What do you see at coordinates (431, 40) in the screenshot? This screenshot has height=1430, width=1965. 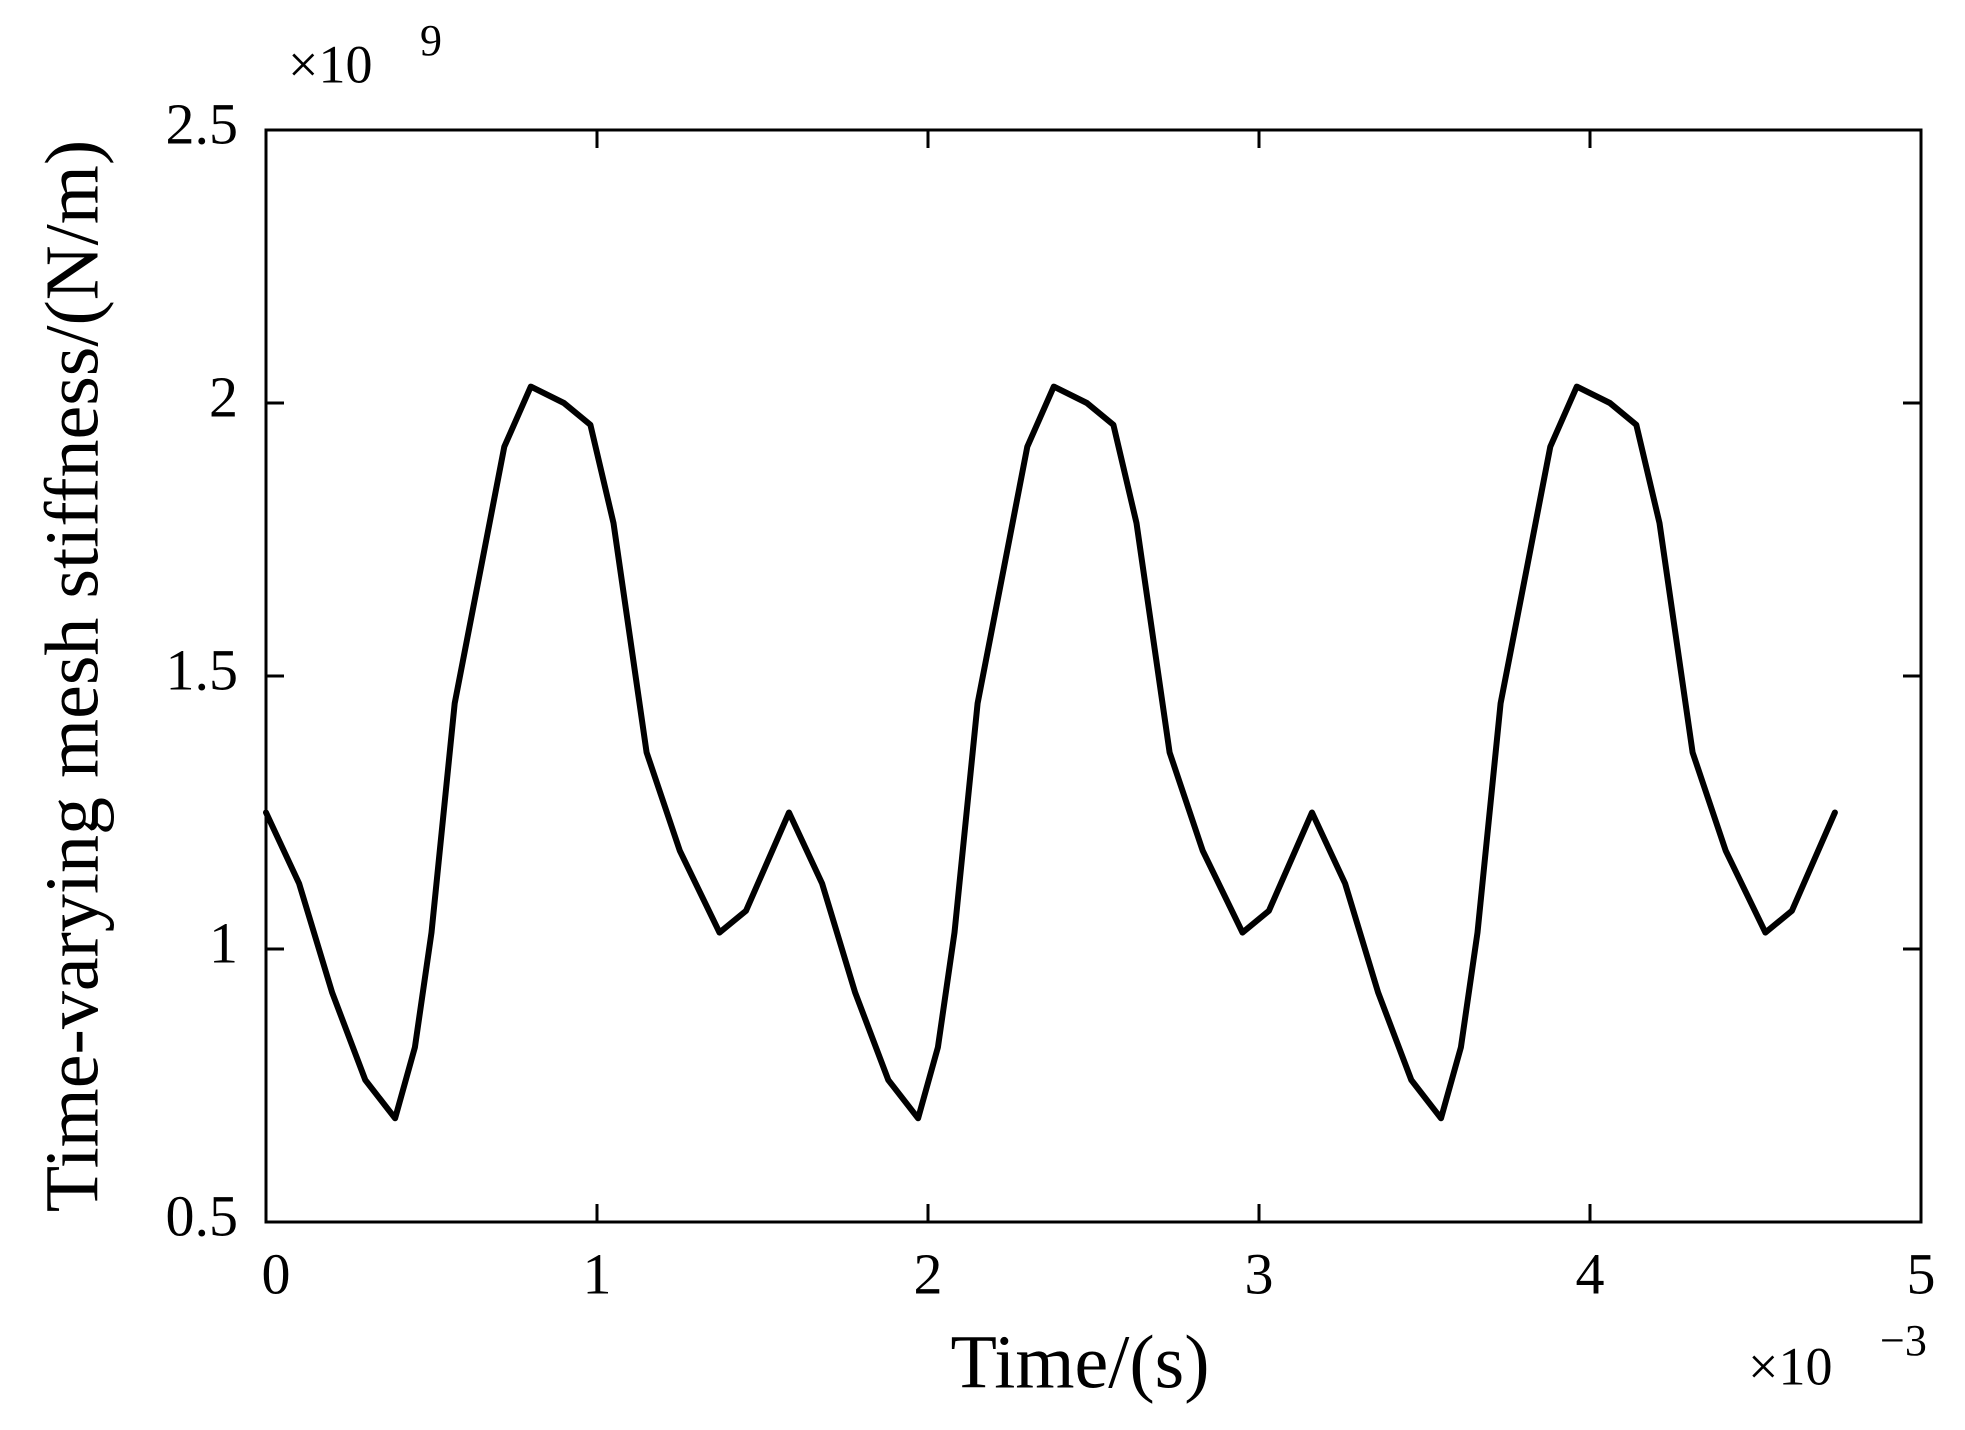 I see `y-exponent: 9` at bounding box center [431, 40].